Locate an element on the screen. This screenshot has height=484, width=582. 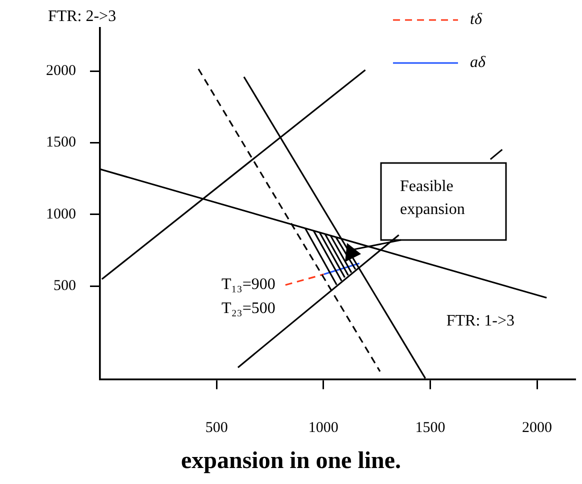
y-axis-title: FTR: 2->3 is located at coordinates (82, 17).